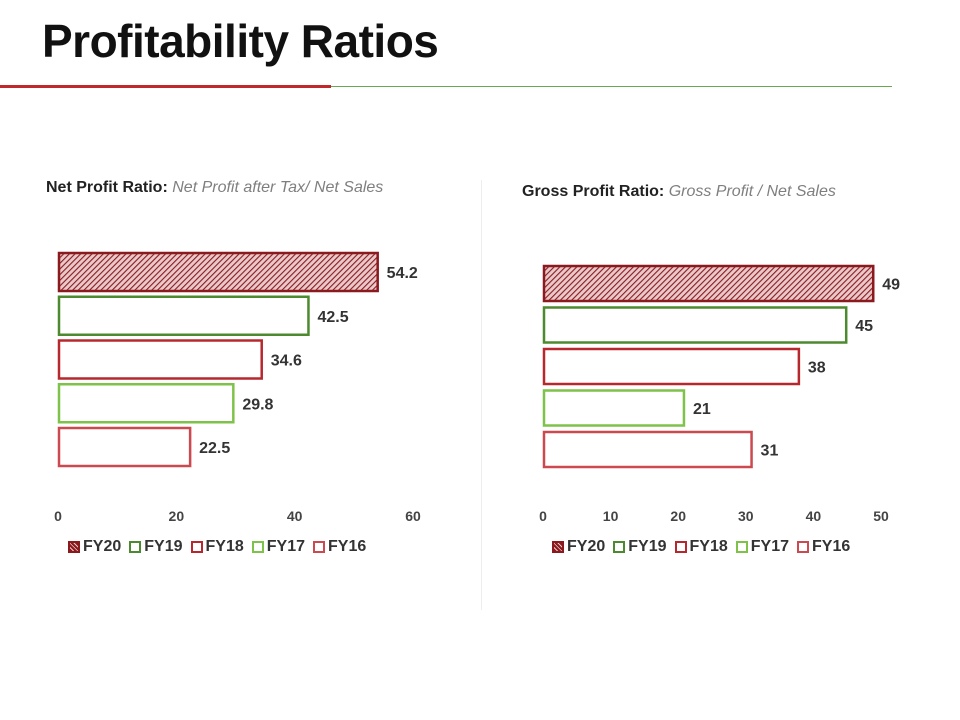 The image size is (960, 720). What do you see at coordinates (864, 326) in the screenshot?
I see `gross-profit-value-label-fy19: 45` at bounding box center [864, 326].